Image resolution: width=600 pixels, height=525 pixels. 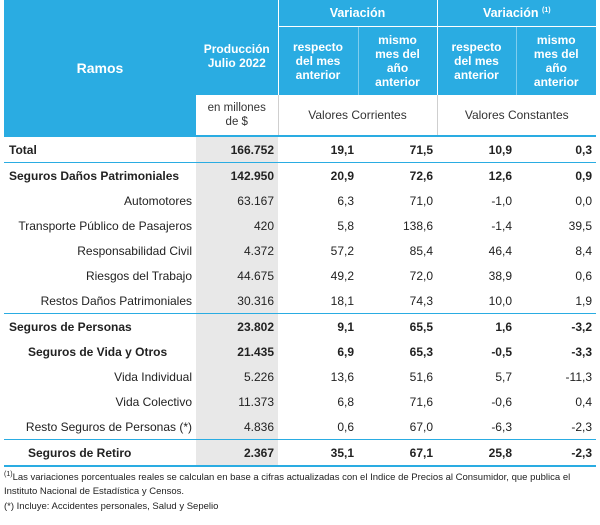 What do you see at coordinates (94, 175) in the screenshot?
I see `row-label: Seguros Daños Patrimoniales` at bounding box center [94, 175].